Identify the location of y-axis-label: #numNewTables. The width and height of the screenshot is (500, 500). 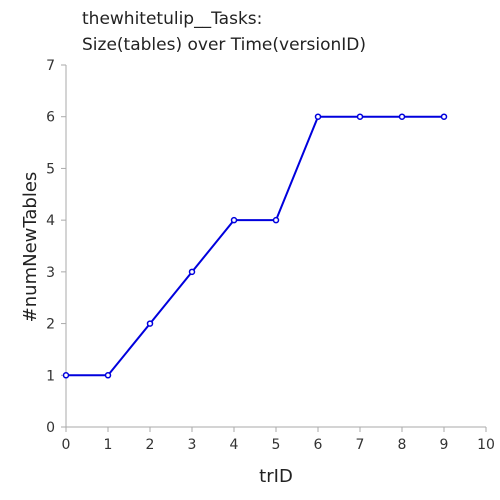
(30, 247).